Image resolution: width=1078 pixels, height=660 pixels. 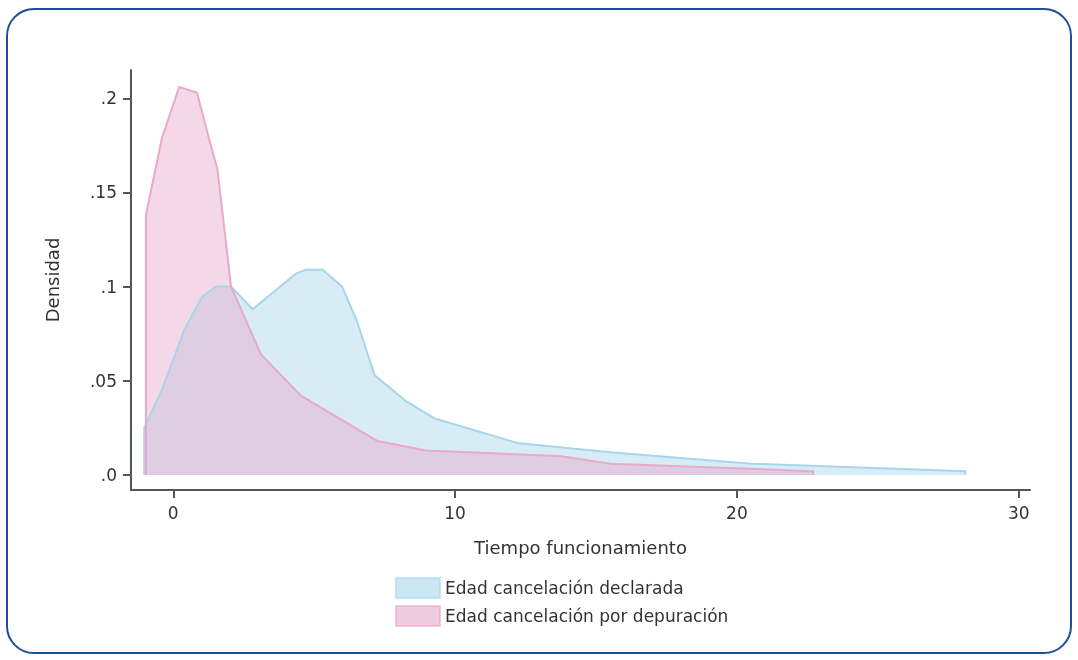 I want to click on x-tick-label: 10, so click(x=455, y=512).